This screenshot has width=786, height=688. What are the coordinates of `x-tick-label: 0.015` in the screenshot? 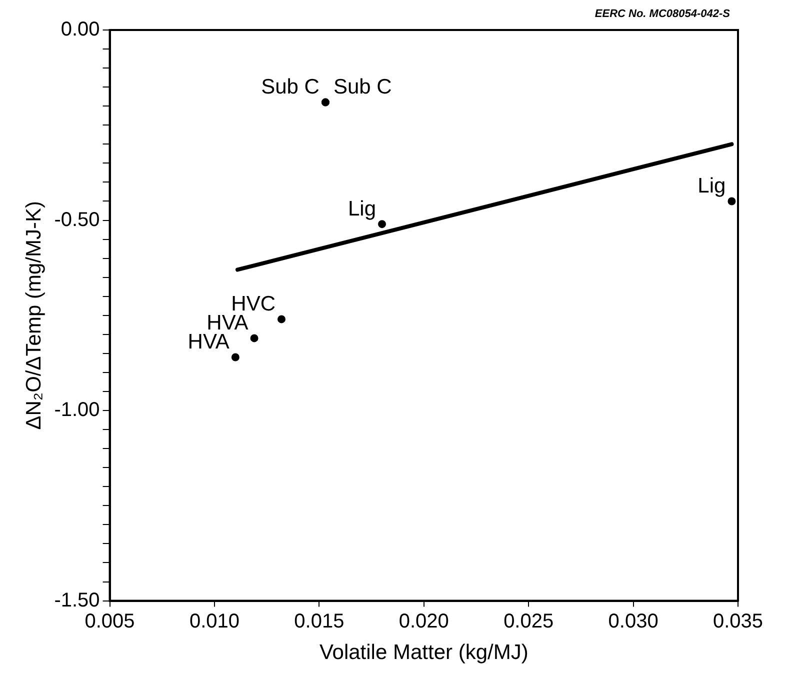 It's located at (319, 621).